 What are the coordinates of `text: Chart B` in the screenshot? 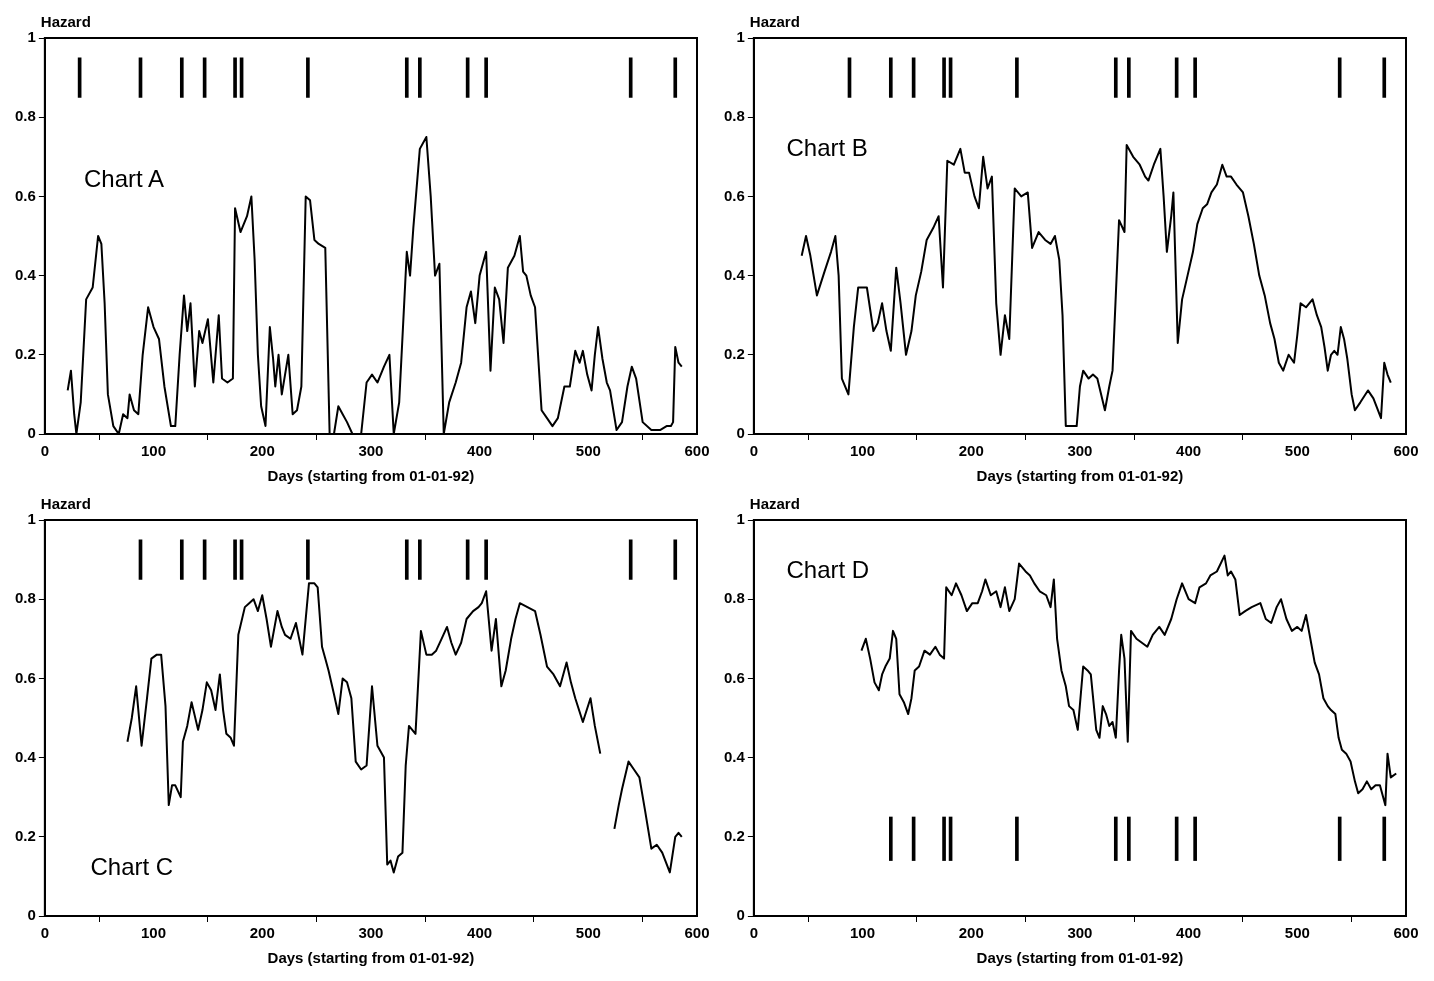 It's located at (827, 147).